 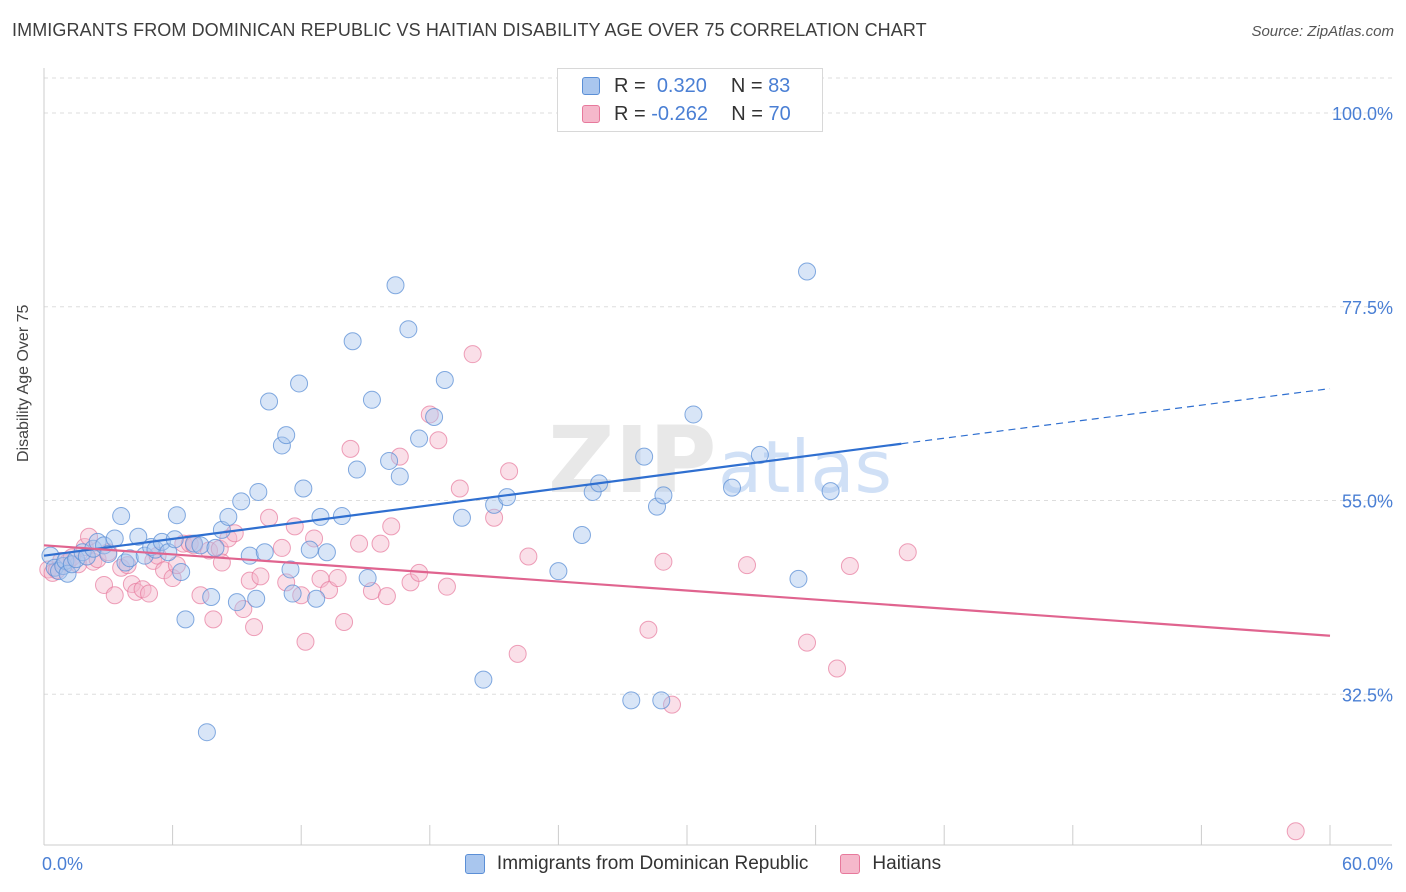 I want to click on legend-label-haitians: Haitians, so click(x=907, y=863).